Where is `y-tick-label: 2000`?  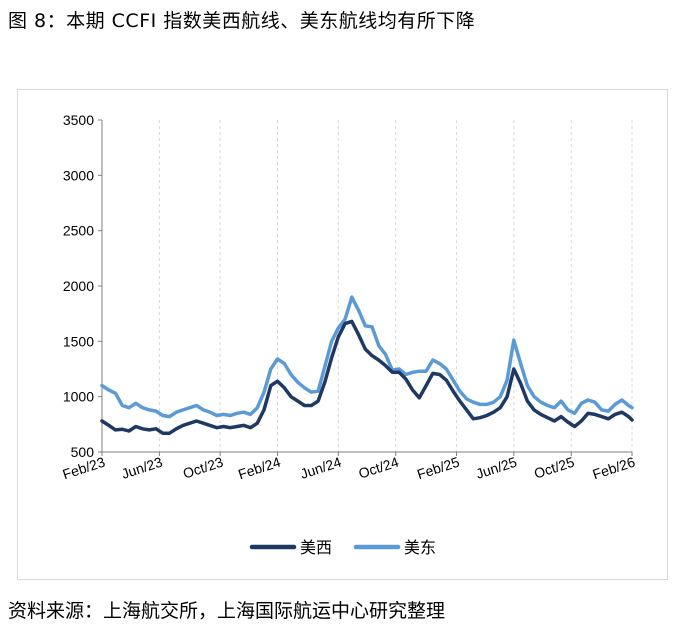
y-tick-label: 2000 is located at coordinates (78, 286).